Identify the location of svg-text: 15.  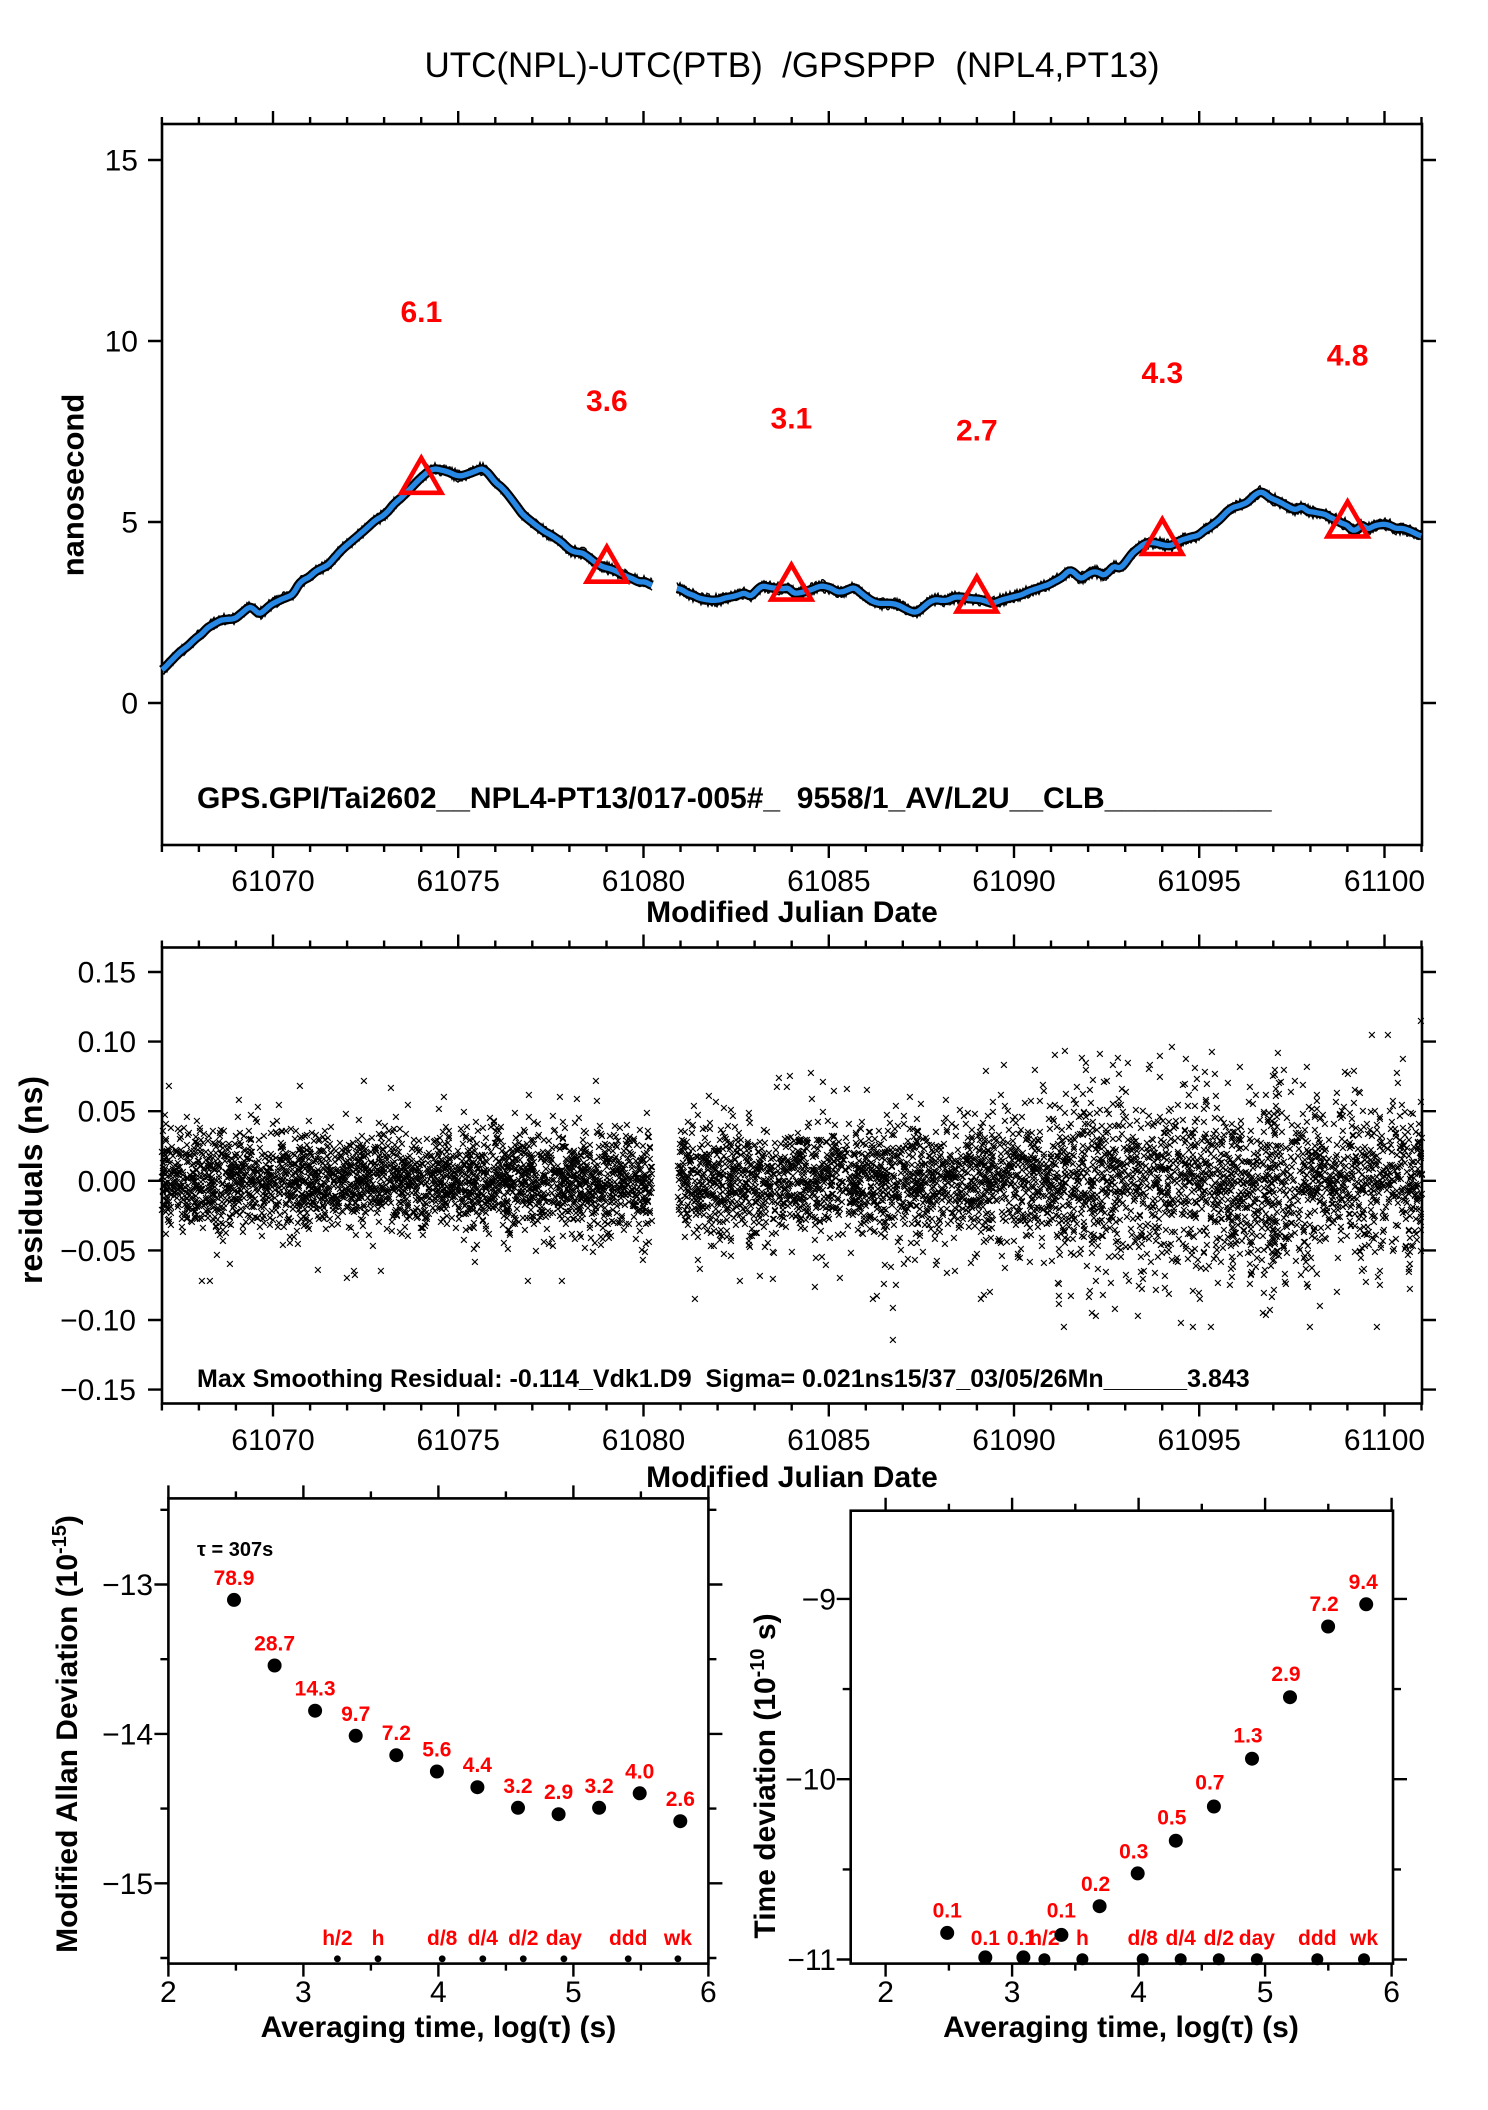
(121, 161).